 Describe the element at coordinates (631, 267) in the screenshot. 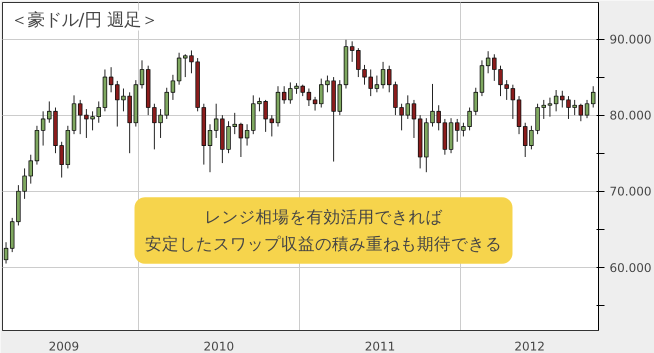

I see `y-tick-label: 60.000` at that location.